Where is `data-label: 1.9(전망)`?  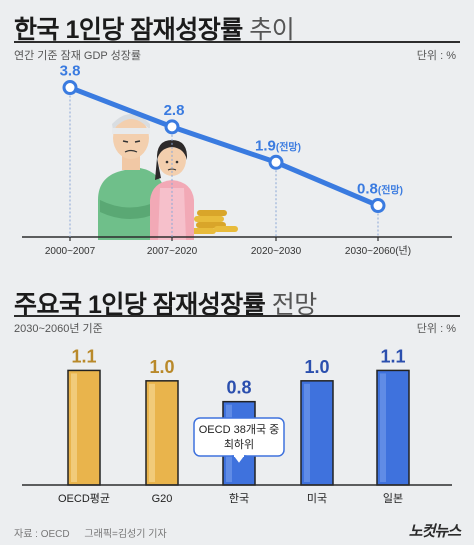
data-label: 1.9(전망) is located at coordinates (278, 145).